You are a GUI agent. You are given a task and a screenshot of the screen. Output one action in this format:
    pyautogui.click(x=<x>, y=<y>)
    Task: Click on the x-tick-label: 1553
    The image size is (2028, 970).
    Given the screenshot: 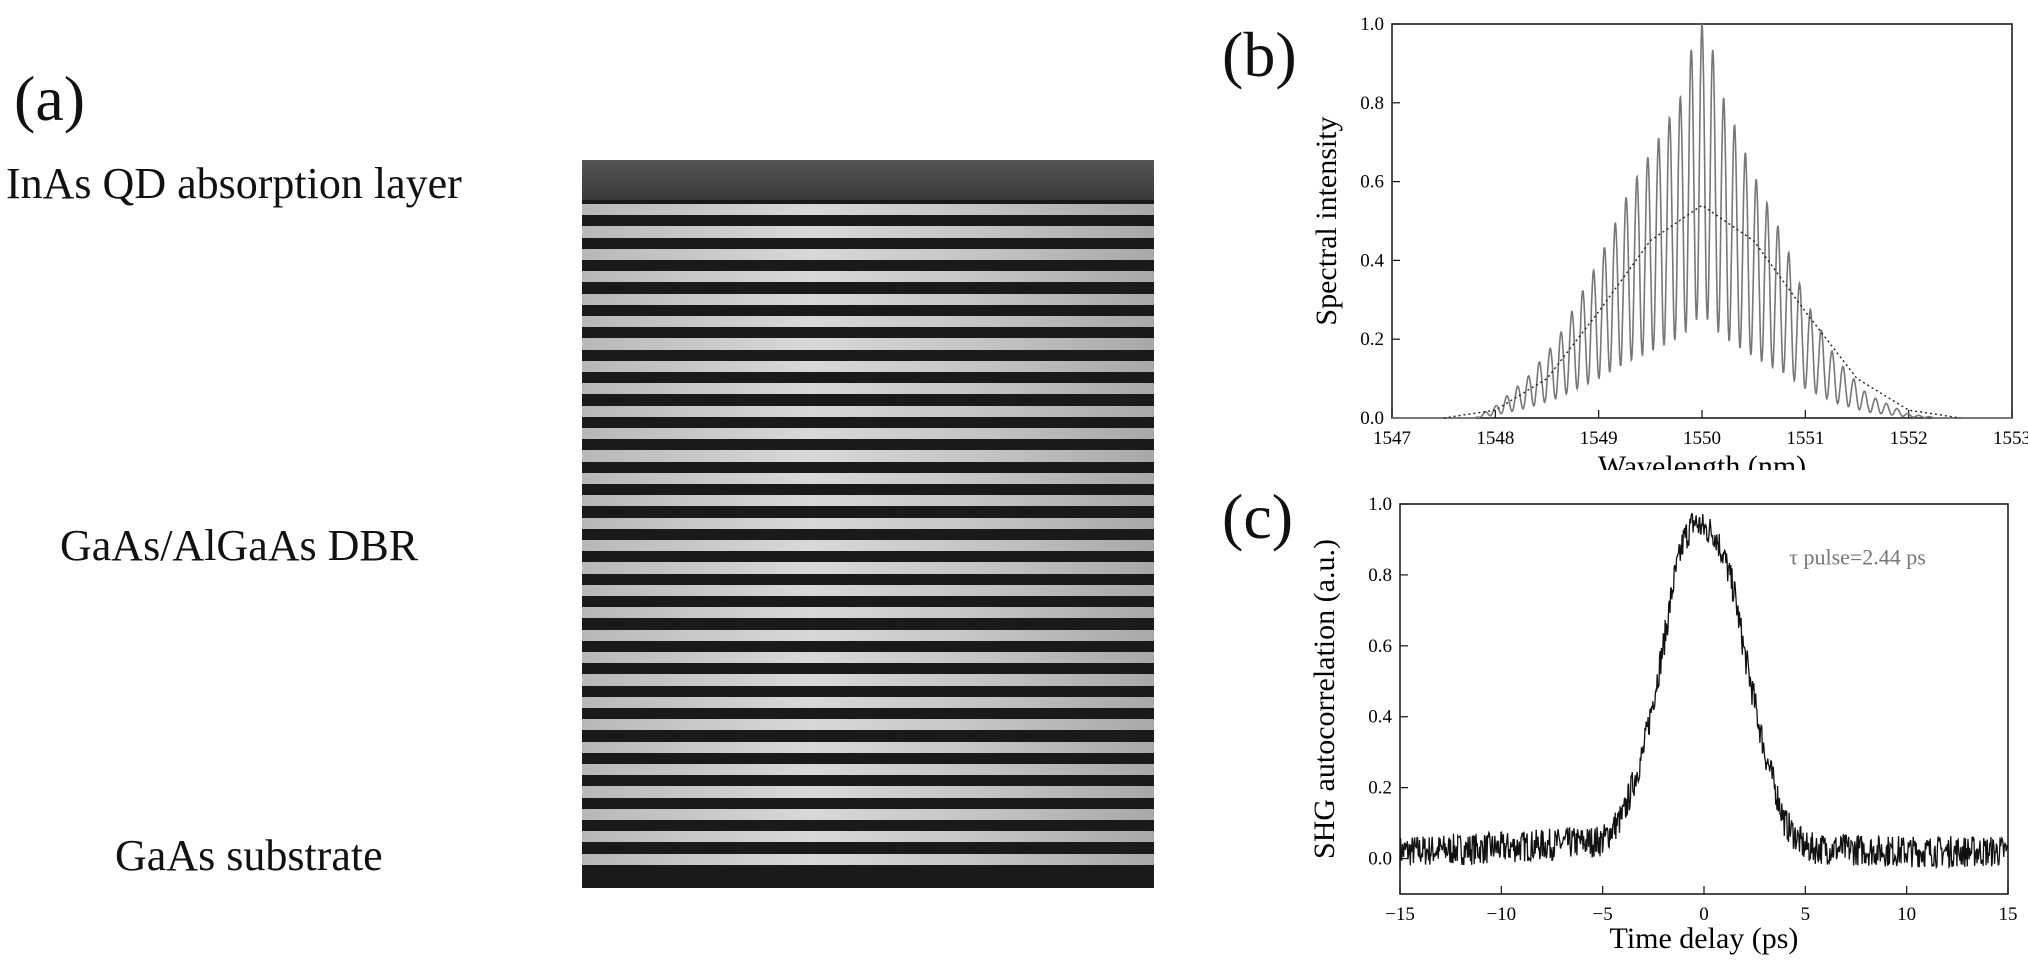 What is the action you would take?
    pyautogui.click(x=2010, y=438)
    